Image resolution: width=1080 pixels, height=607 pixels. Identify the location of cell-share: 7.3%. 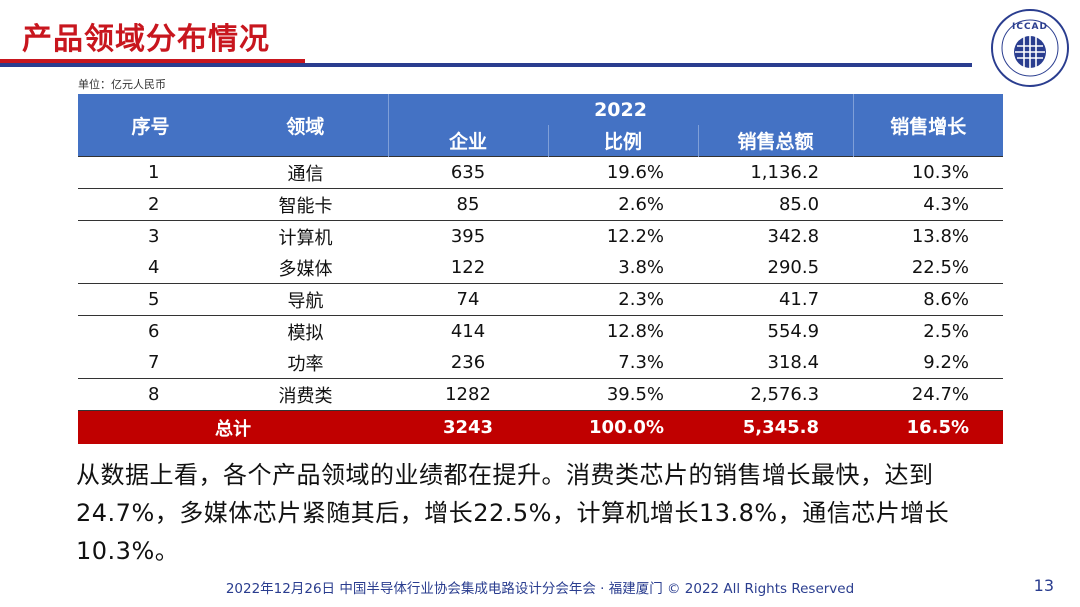
(641, 362).